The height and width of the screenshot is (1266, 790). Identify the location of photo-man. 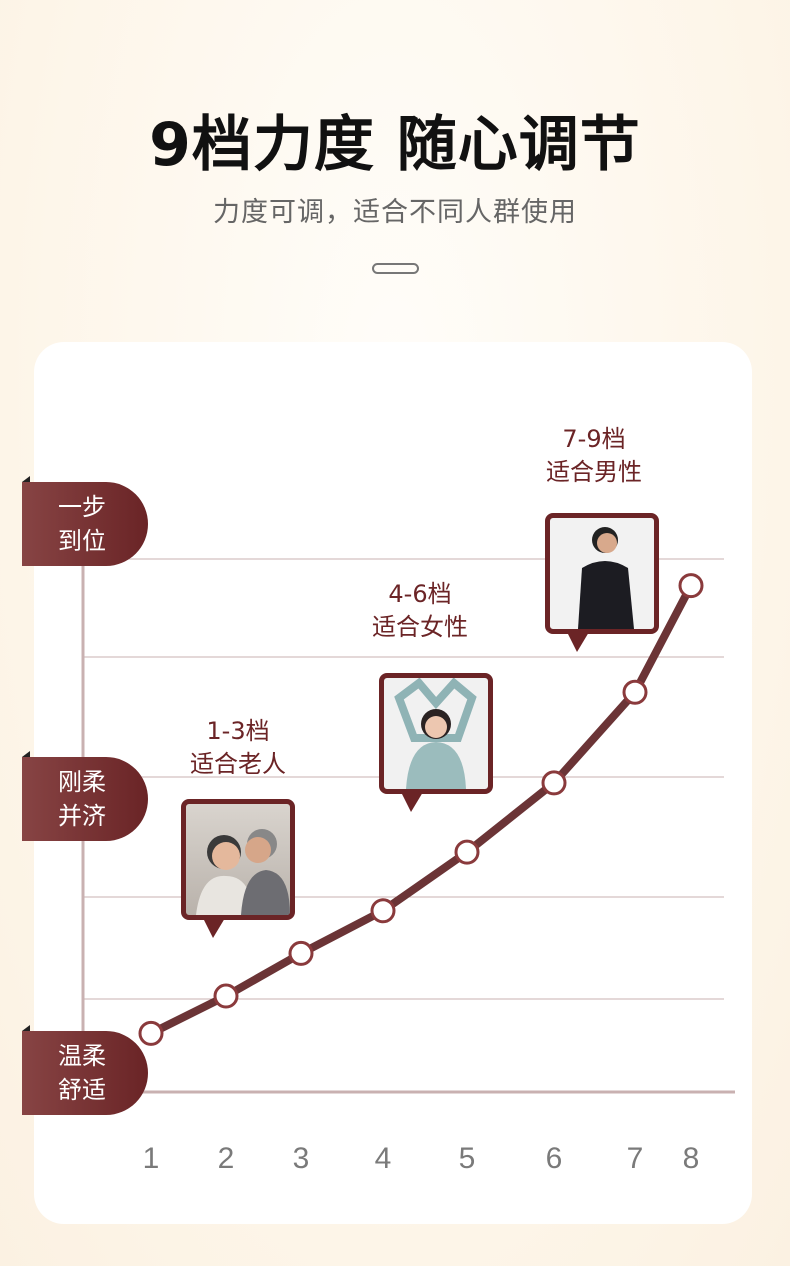
(602, 573).